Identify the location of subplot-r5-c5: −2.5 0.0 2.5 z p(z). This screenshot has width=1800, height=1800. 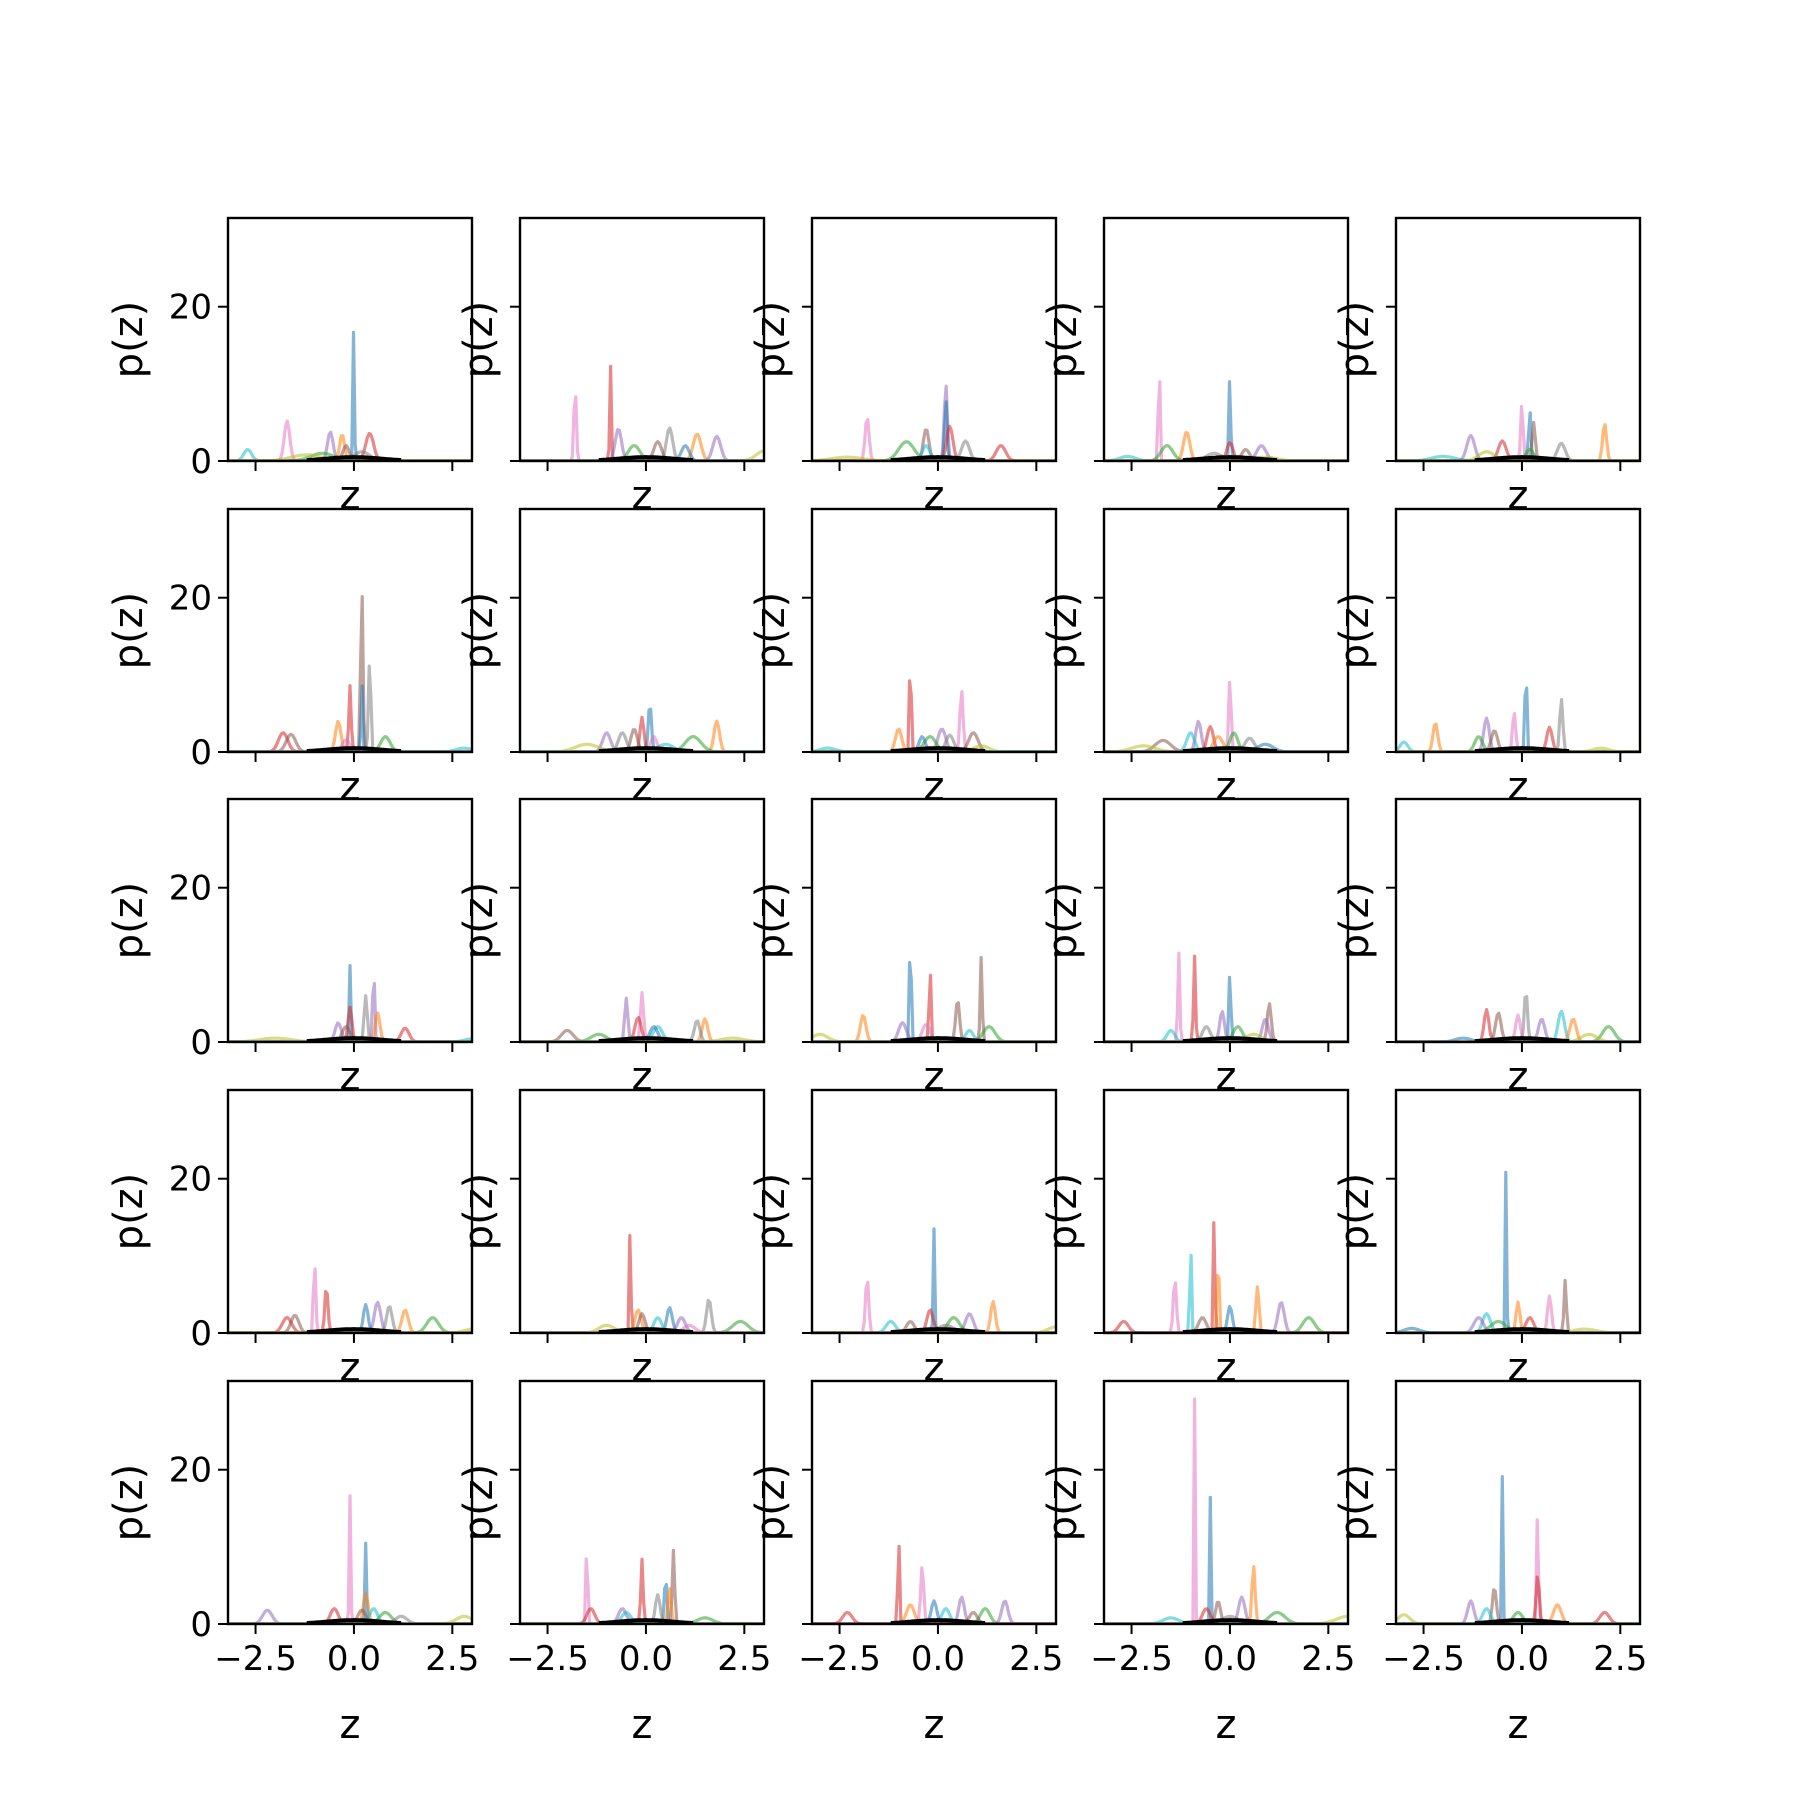
(1489, 1563).